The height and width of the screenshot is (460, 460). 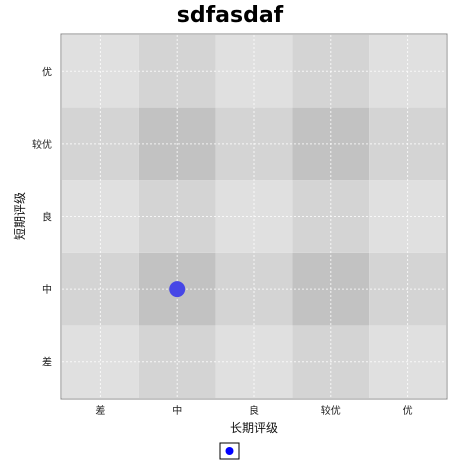 I want to click on legend-marker, so click(x=229, y=451).